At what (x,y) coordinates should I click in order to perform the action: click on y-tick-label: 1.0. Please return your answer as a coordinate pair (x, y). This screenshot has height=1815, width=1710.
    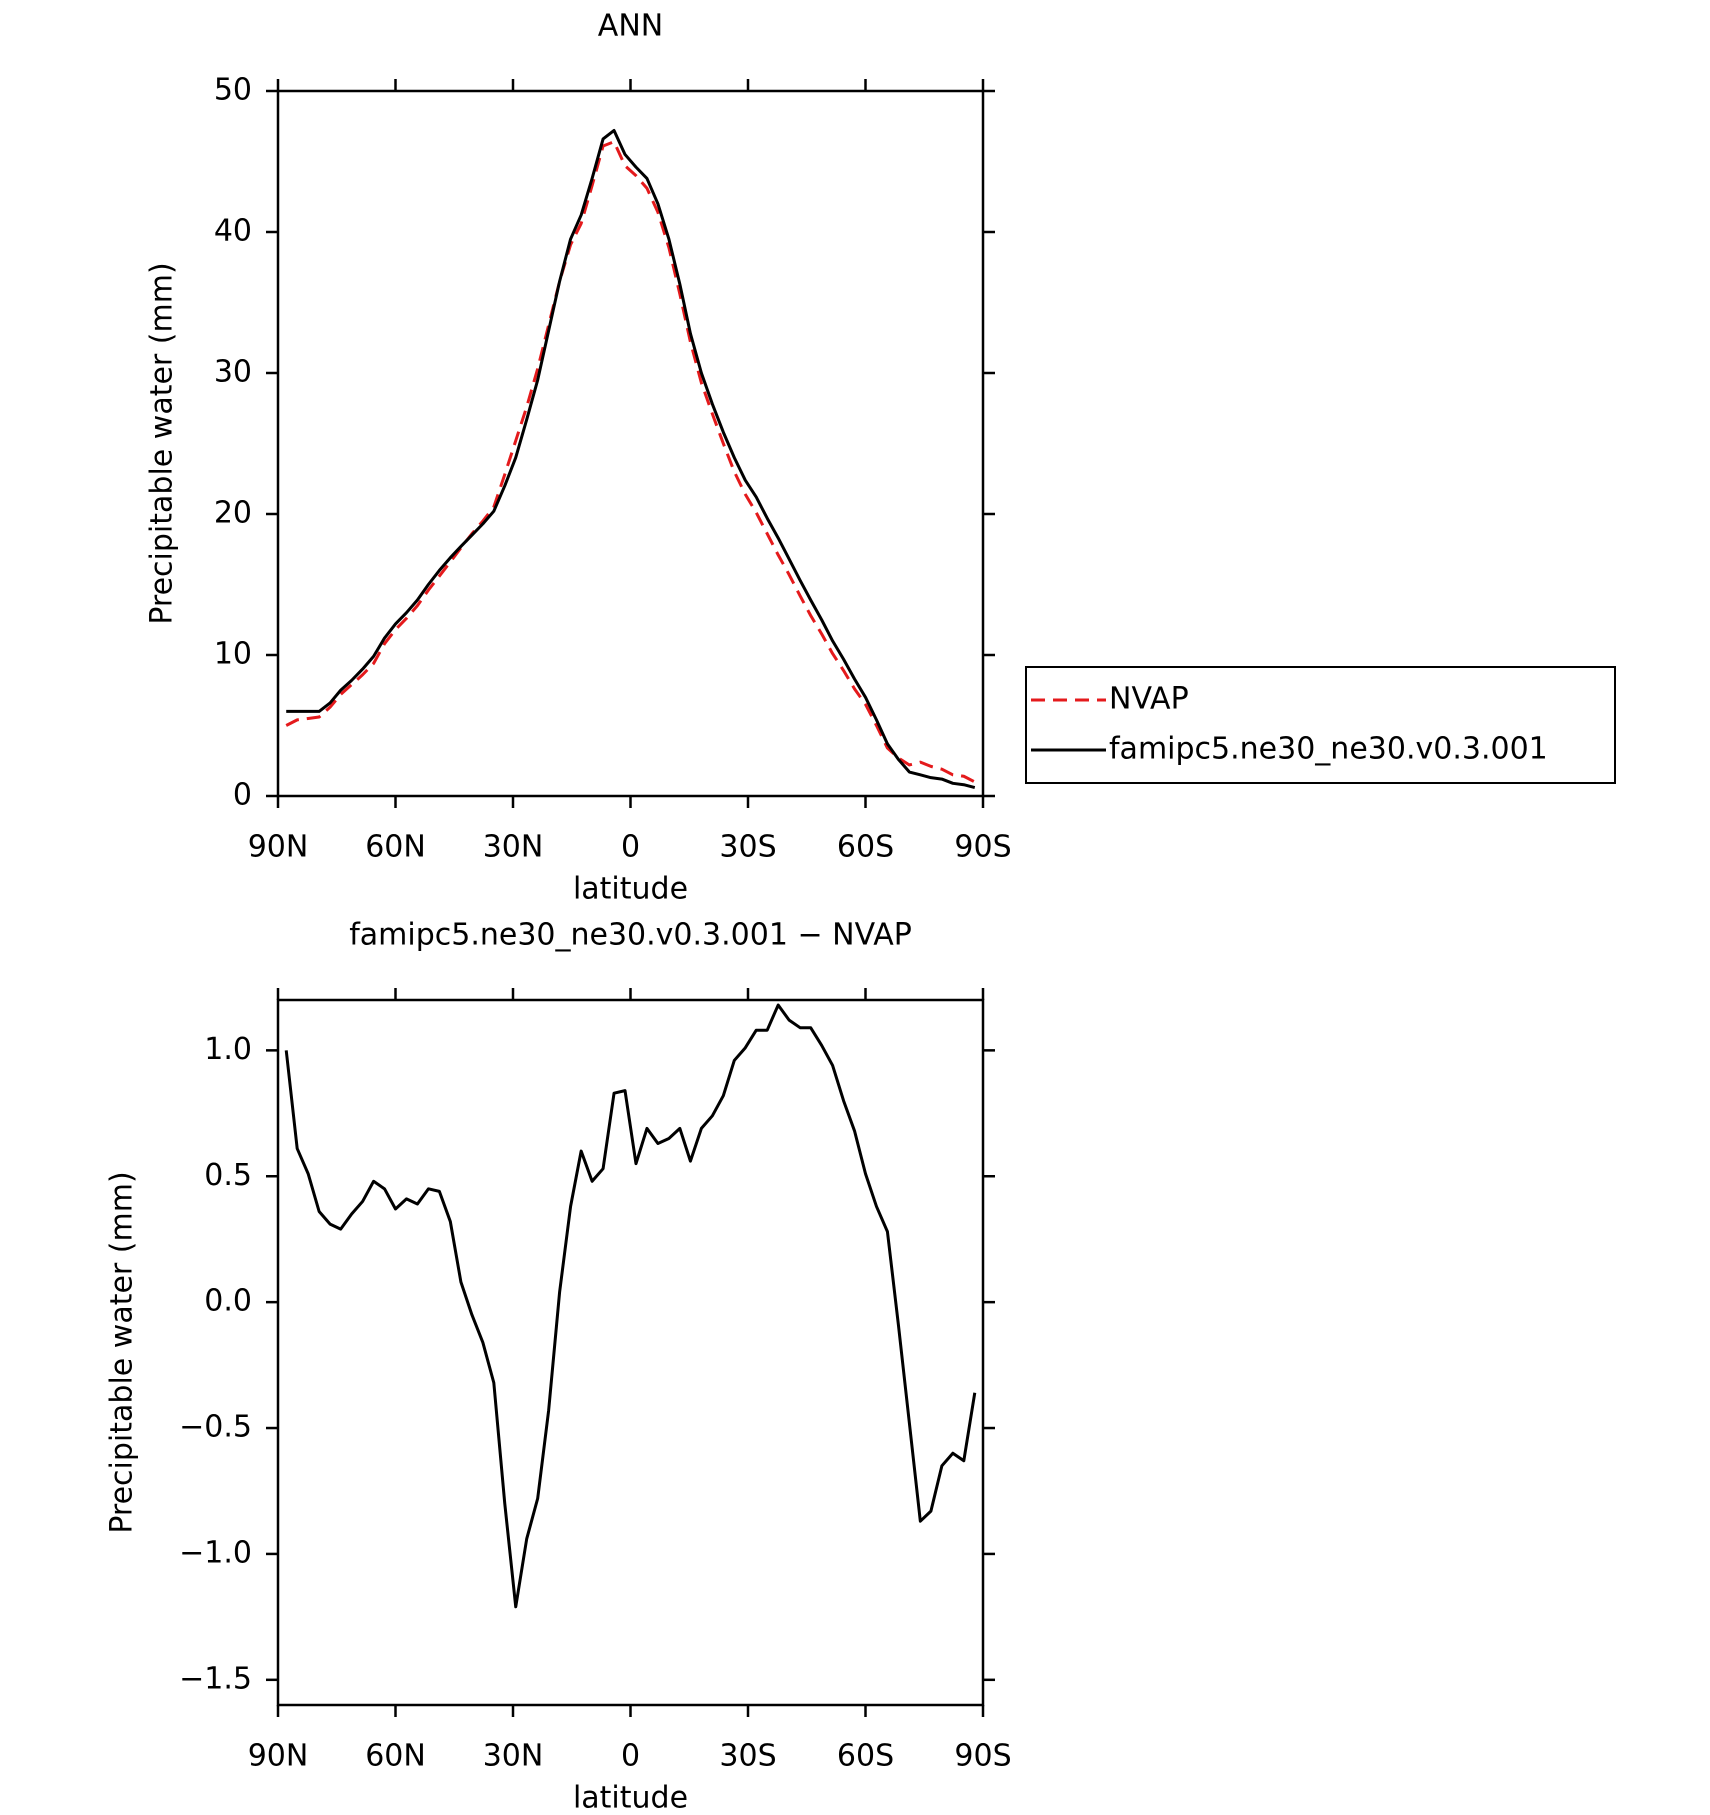
    Looking at the image, I should click on (228, 1049).